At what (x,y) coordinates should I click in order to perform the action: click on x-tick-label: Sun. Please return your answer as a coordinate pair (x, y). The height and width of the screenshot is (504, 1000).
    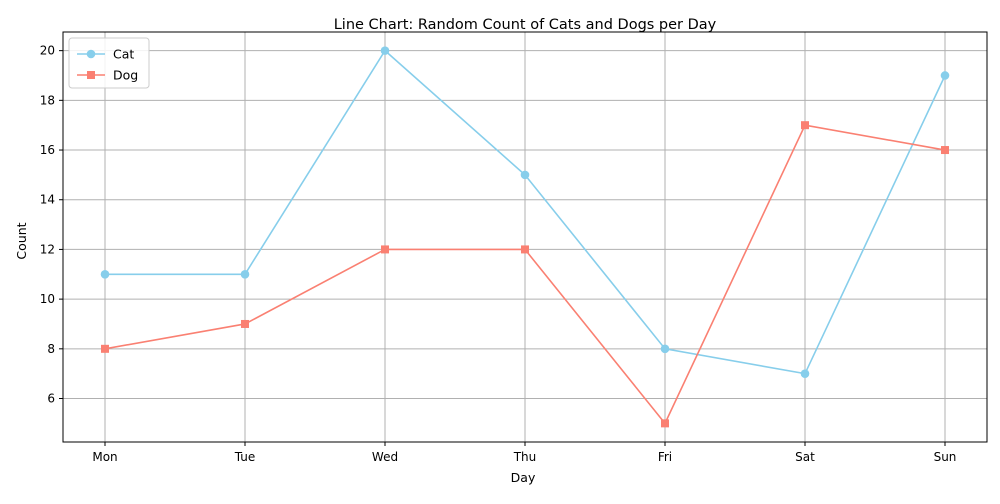
    Looking at the image, I should click on (945, 457).